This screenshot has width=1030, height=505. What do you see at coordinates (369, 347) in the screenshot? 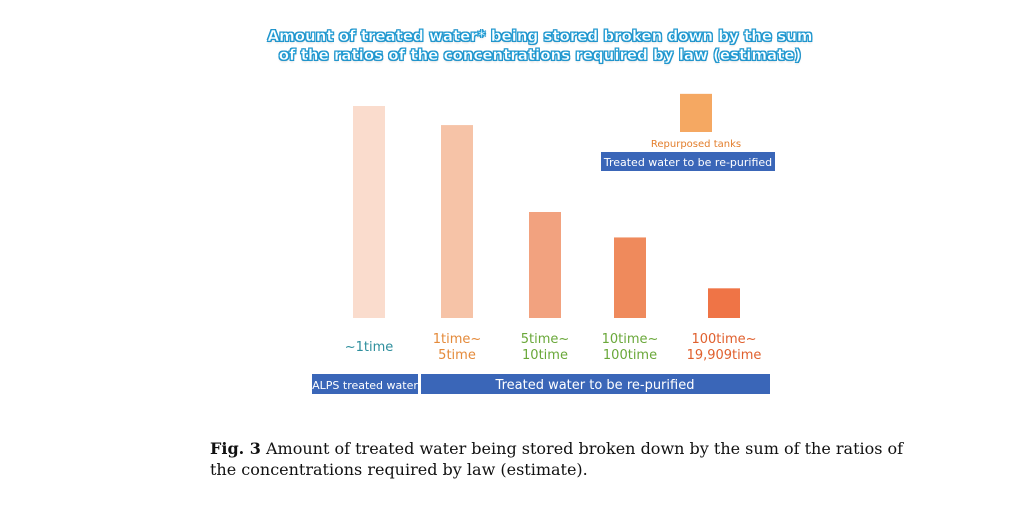
I see `category-label-1: ~1time` at bounding box center [369, 347].